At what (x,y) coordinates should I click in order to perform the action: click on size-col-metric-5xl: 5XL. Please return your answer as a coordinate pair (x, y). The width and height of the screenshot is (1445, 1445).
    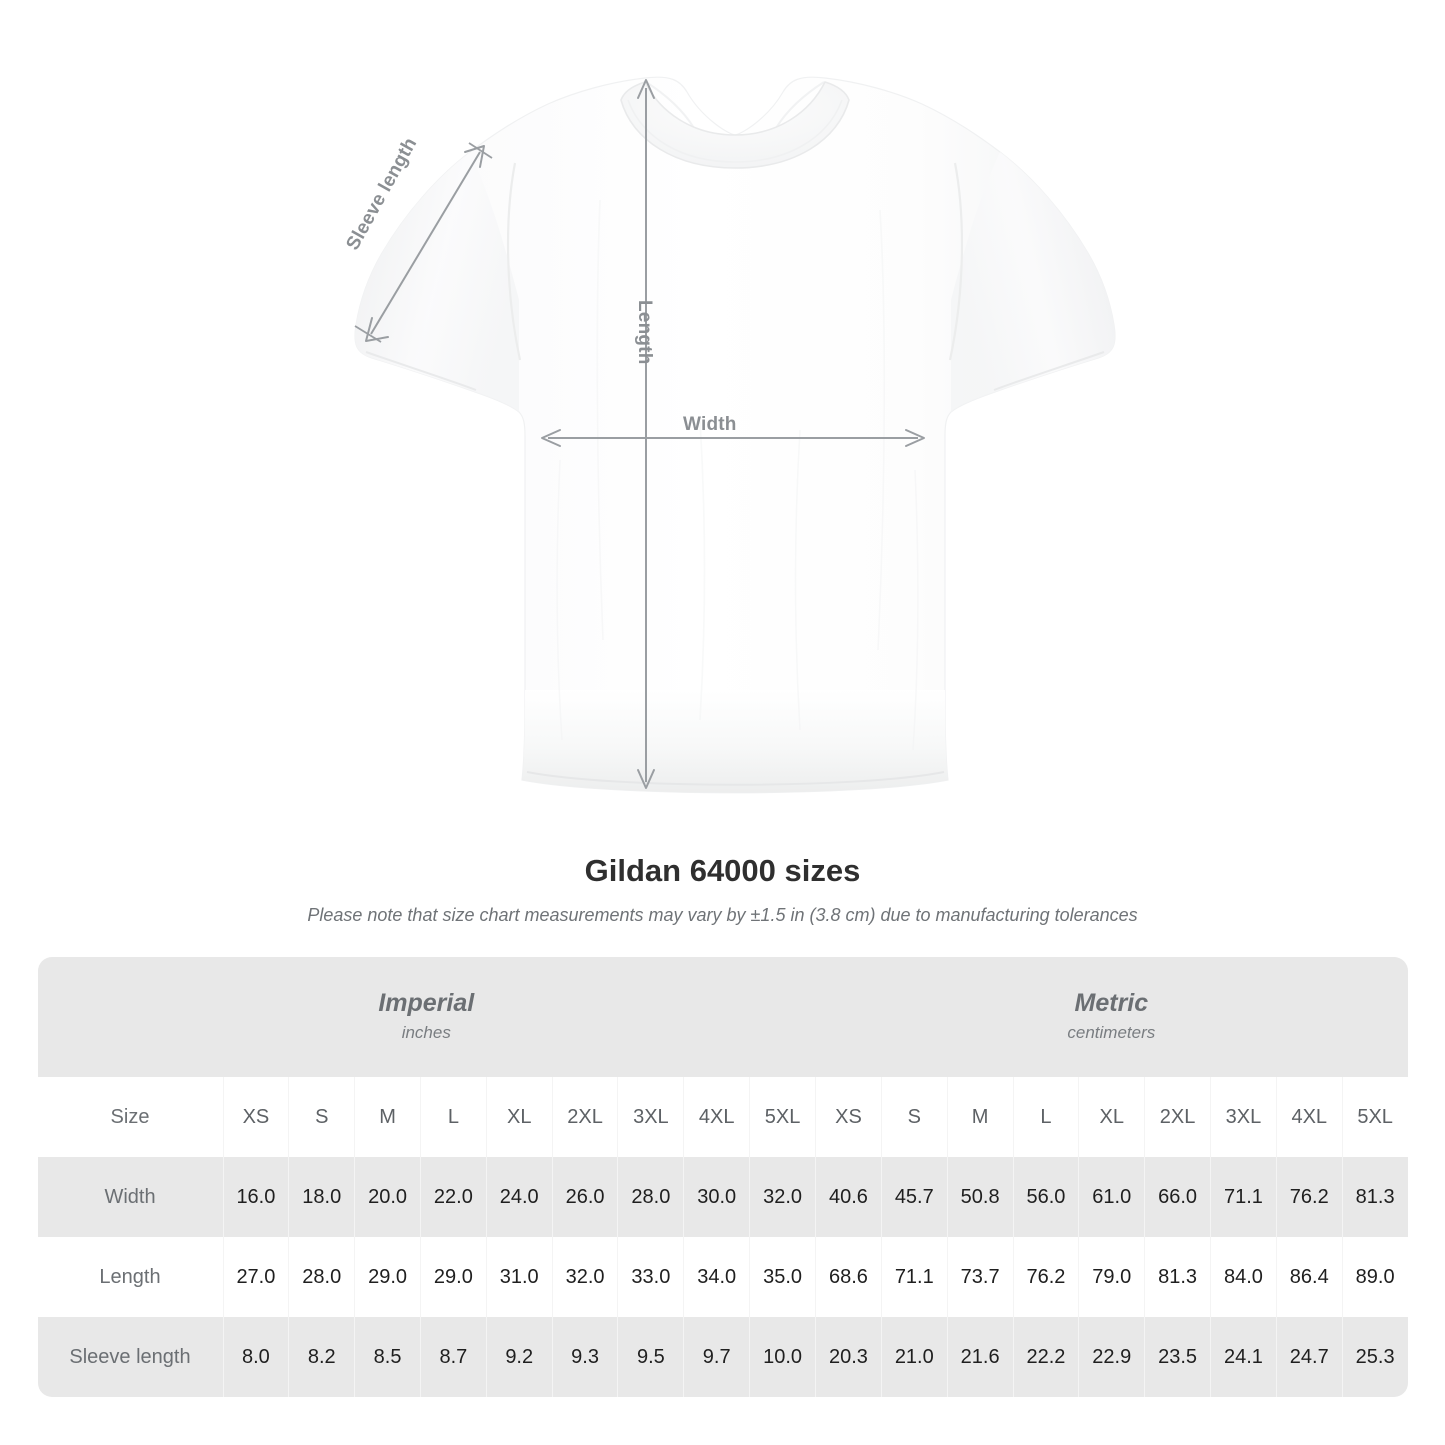
    Looking at the image, I should click on (1374, 1117).